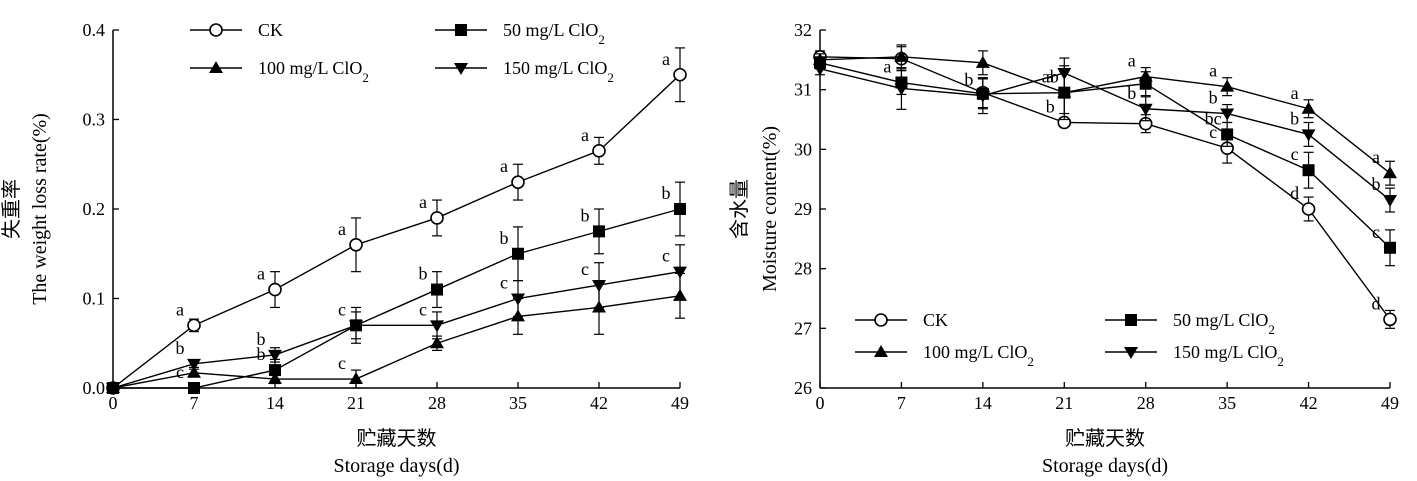 This screenshot has width=1417, height=481. What do you see at coordinates (113, 403) in the screenshot?
I see `x-tick-label: 0` at bounding box center [113, 403].